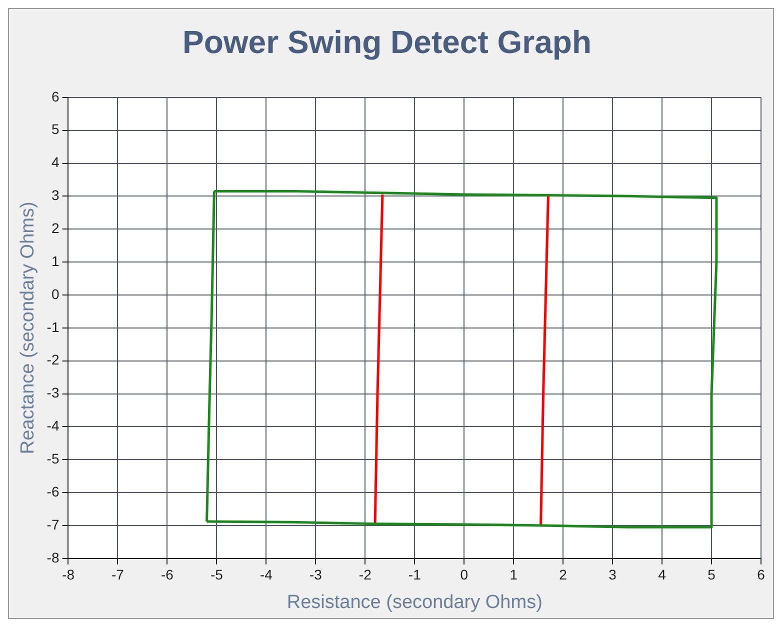  I want to click on x-tick-label: -1, so click(415, 574).